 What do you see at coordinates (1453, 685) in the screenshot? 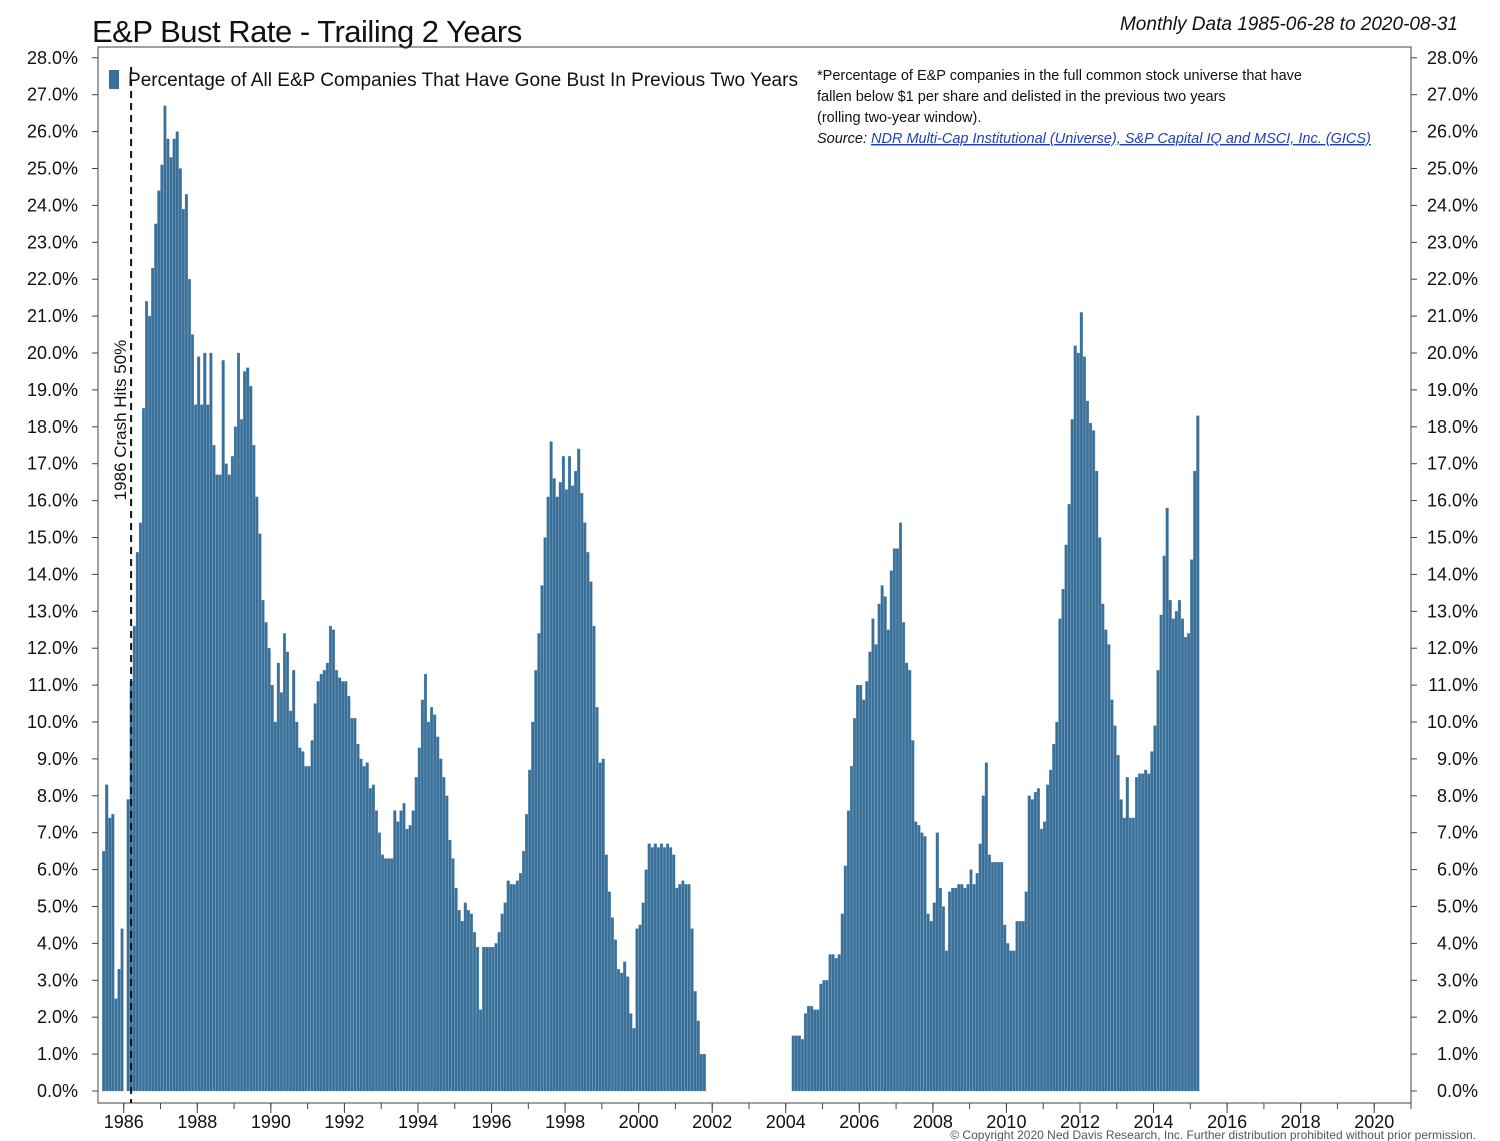
I see `y-tick-label-right: 11.0%` at bounding box center [1453, 685].